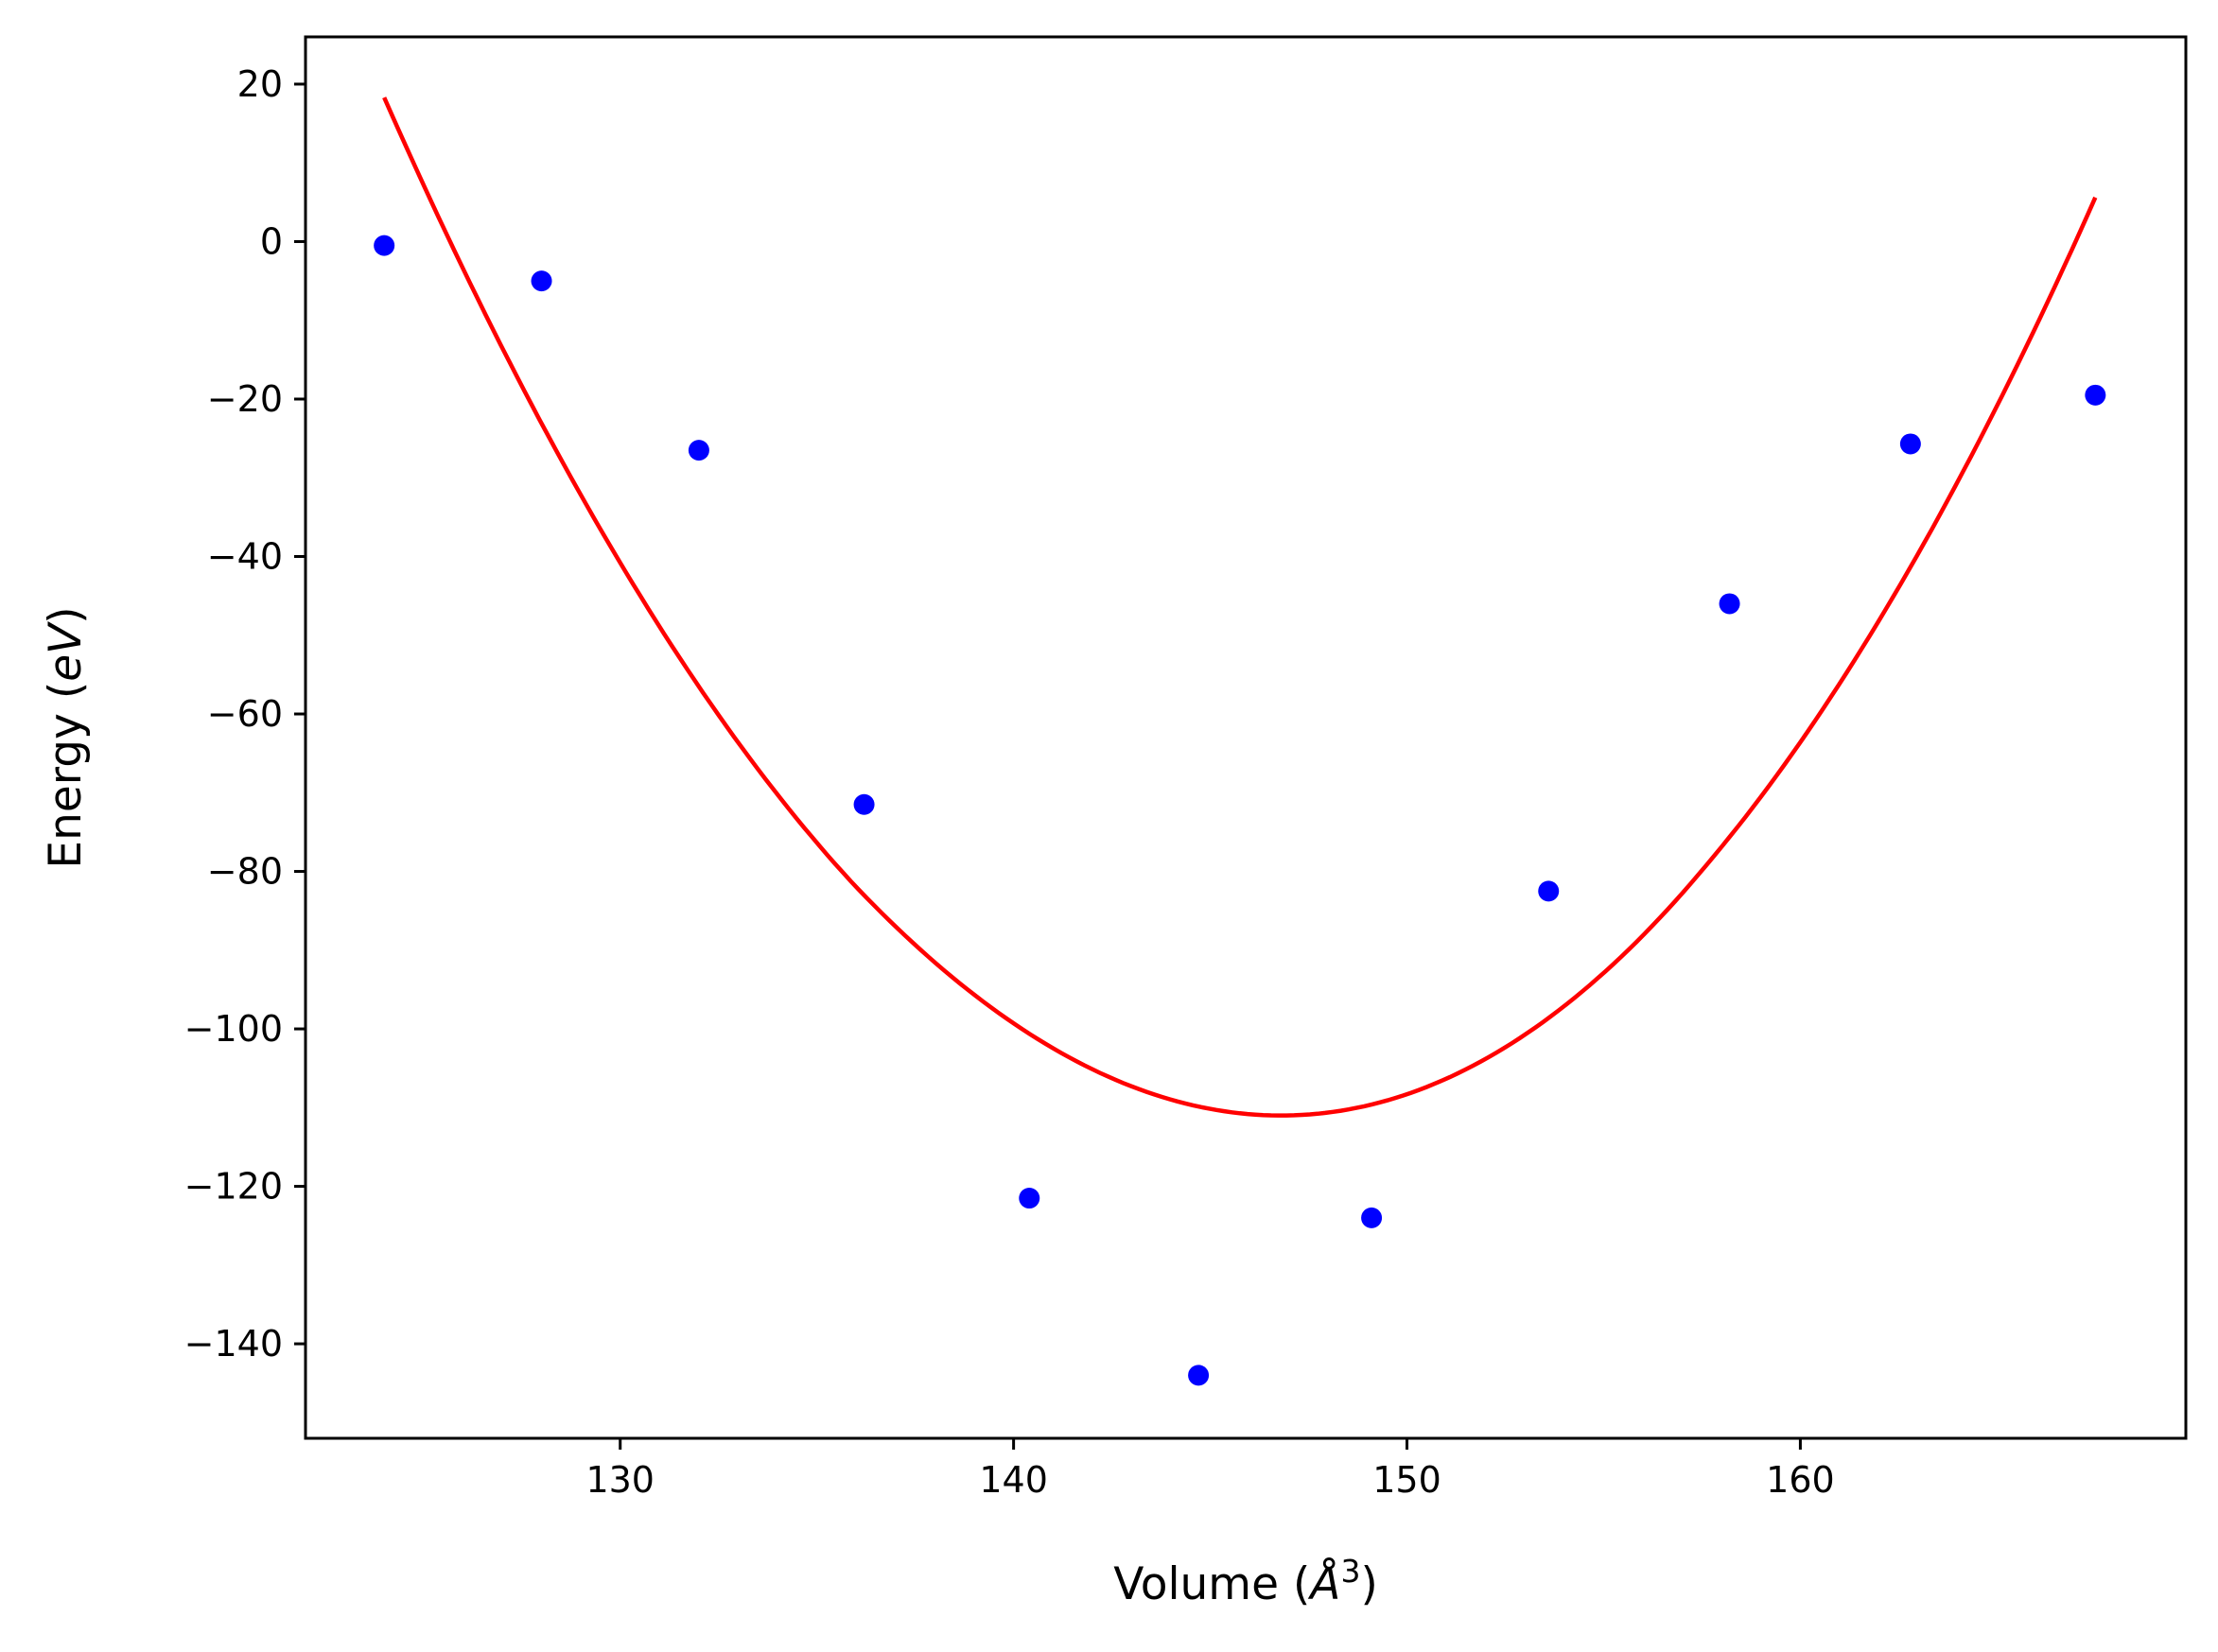  What do you see at coordinates (271, 241) in the screenshot?
I see `y-tick-label: 0` at bounding box center [271, 241].